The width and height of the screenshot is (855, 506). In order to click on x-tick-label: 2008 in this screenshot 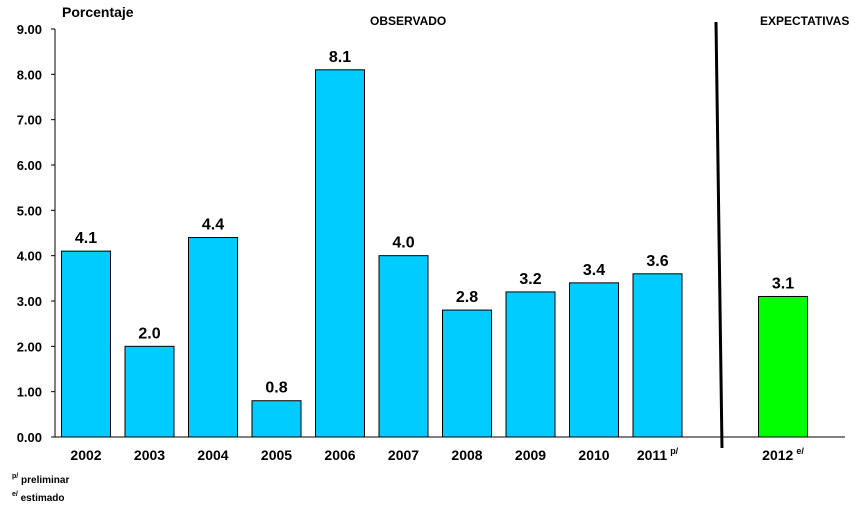, I will do `click(466, 455)`.